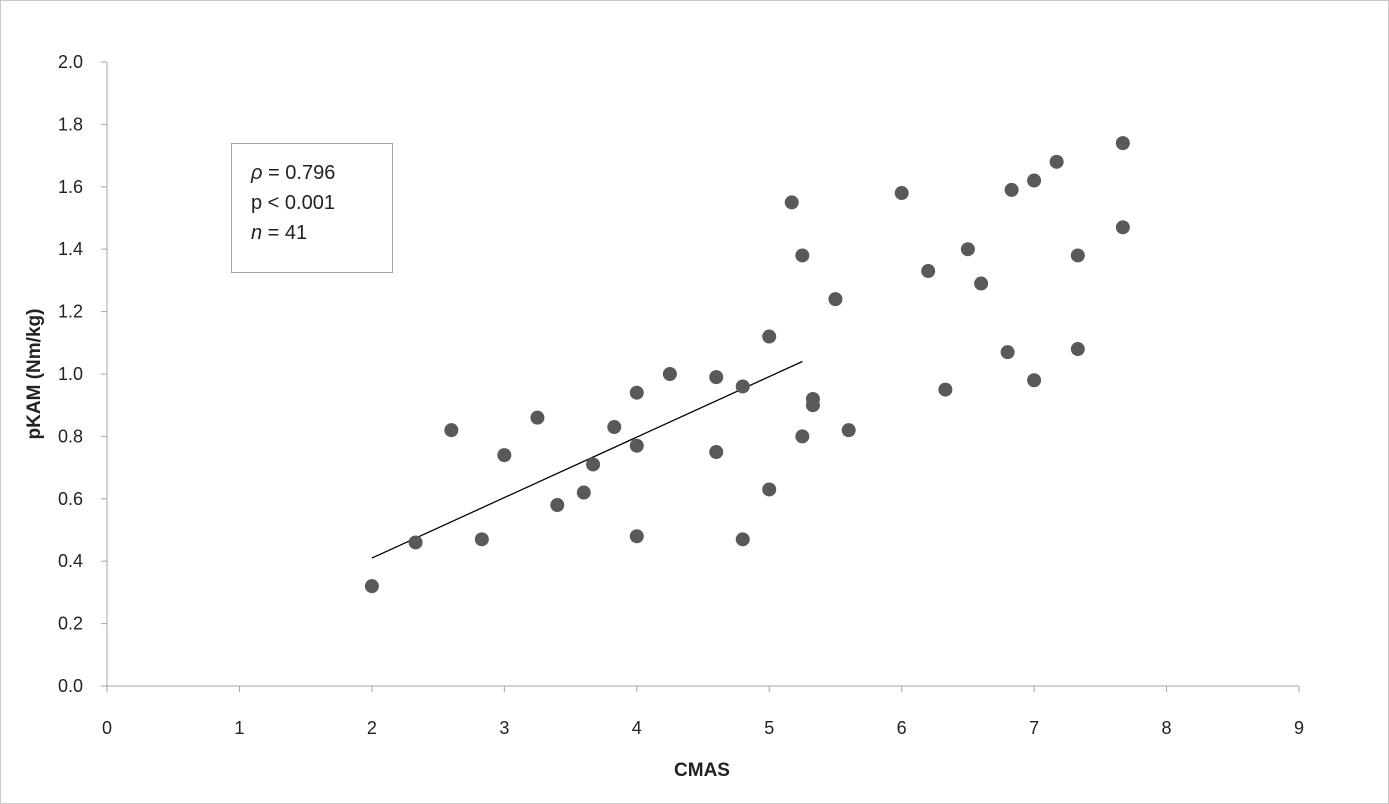  I want to click on trendline-group, so click(587, 459).